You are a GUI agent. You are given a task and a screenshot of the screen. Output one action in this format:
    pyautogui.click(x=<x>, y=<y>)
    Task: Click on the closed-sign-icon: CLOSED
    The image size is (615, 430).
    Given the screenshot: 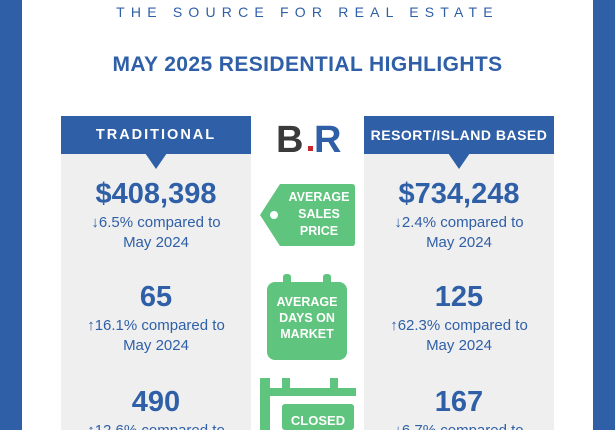 What is the action you would take?
    pyautogui.click(x=308, y=404)
    